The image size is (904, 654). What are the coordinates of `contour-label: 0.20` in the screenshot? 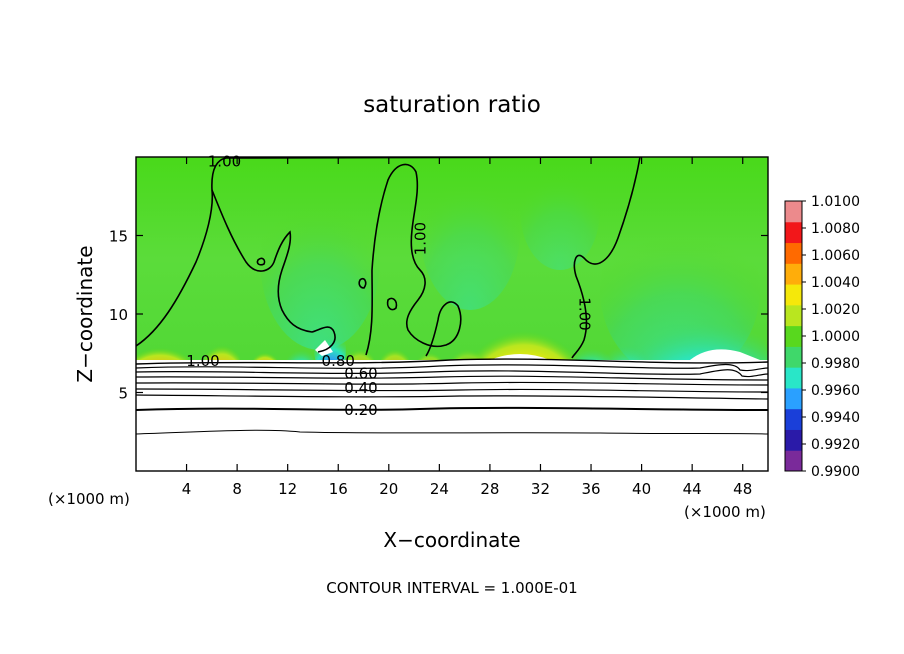 It's located at (360, 410).